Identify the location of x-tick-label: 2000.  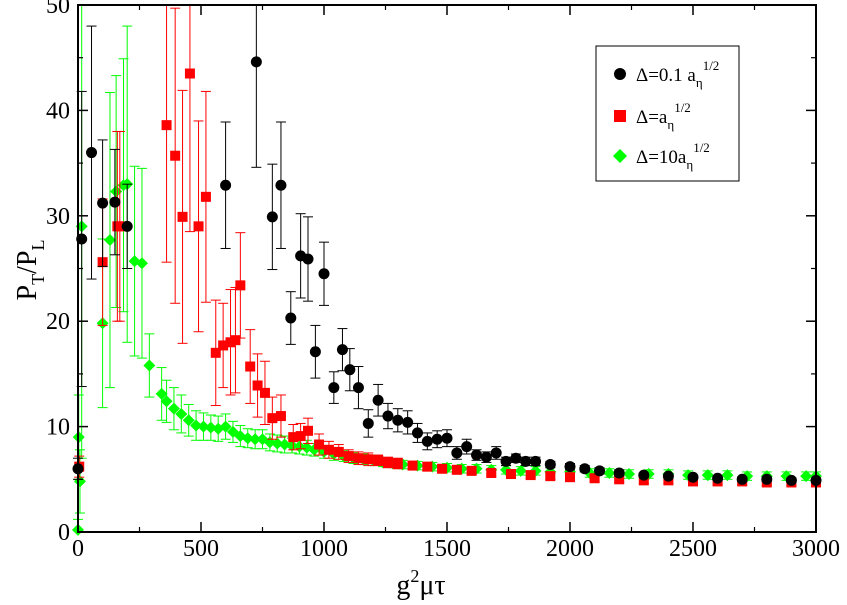
(570, 549).